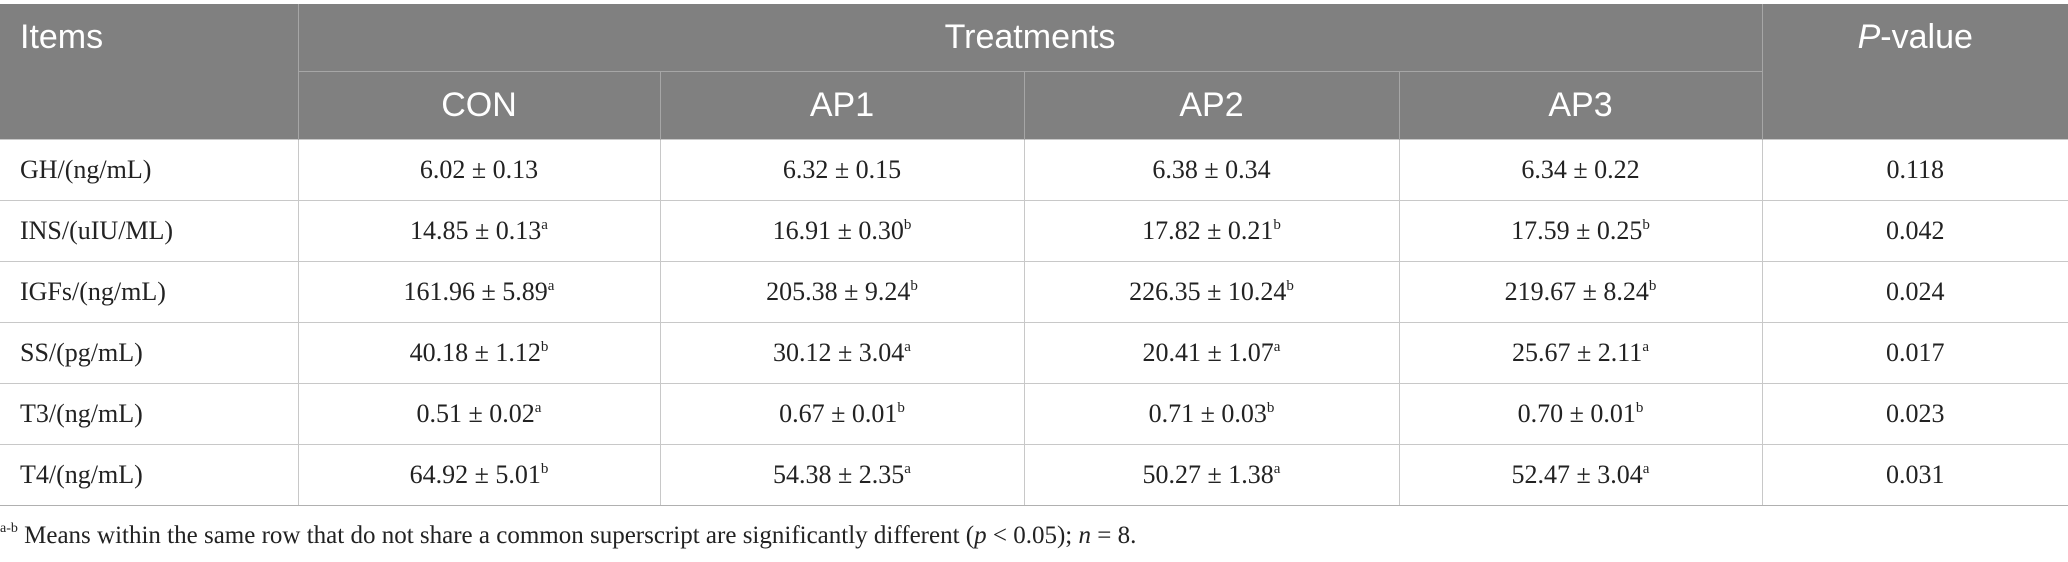  I want to click on cell-value: 205.38 ± 9.24, so click(838, 291).